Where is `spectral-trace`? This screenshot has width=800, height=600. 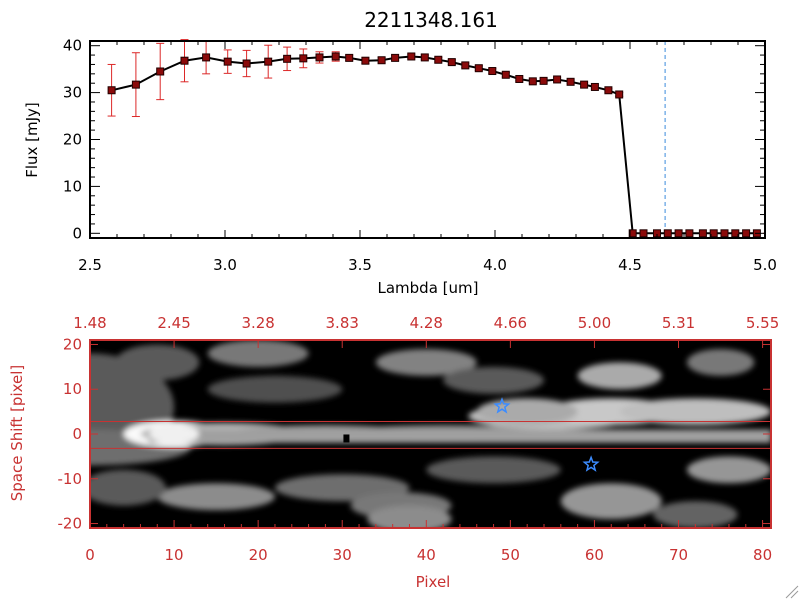
spectral-trace is located at coordinates (459, 436).